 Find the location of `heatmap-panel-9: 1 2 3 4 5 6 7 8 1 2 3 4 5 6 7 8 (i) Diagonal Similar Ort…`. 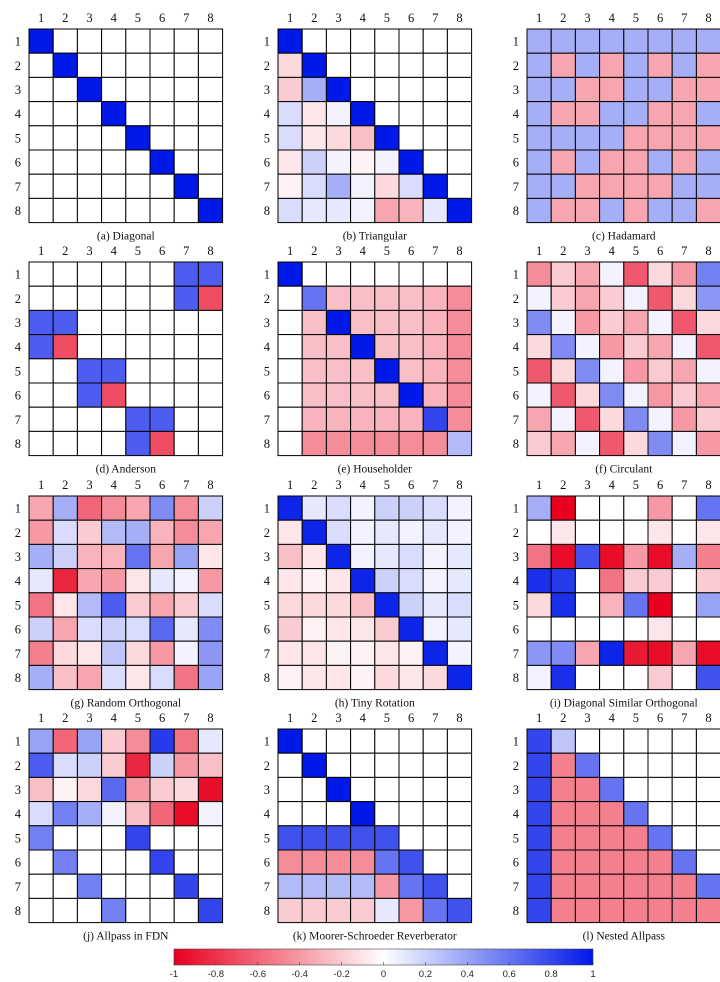

heatmap-panel-9: 1 2 3 4 5 6 7 8 1 2 3 4 5 6 7 8 (i) Diagonal Similar Ort… is located at coordinates (616, 594).